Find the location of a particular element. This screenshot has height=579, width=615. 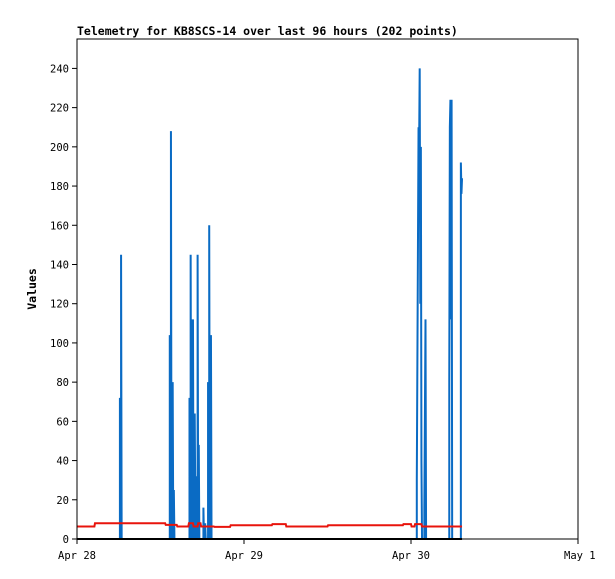

y-tick-label: 220 is located at coordinates (59, 109).